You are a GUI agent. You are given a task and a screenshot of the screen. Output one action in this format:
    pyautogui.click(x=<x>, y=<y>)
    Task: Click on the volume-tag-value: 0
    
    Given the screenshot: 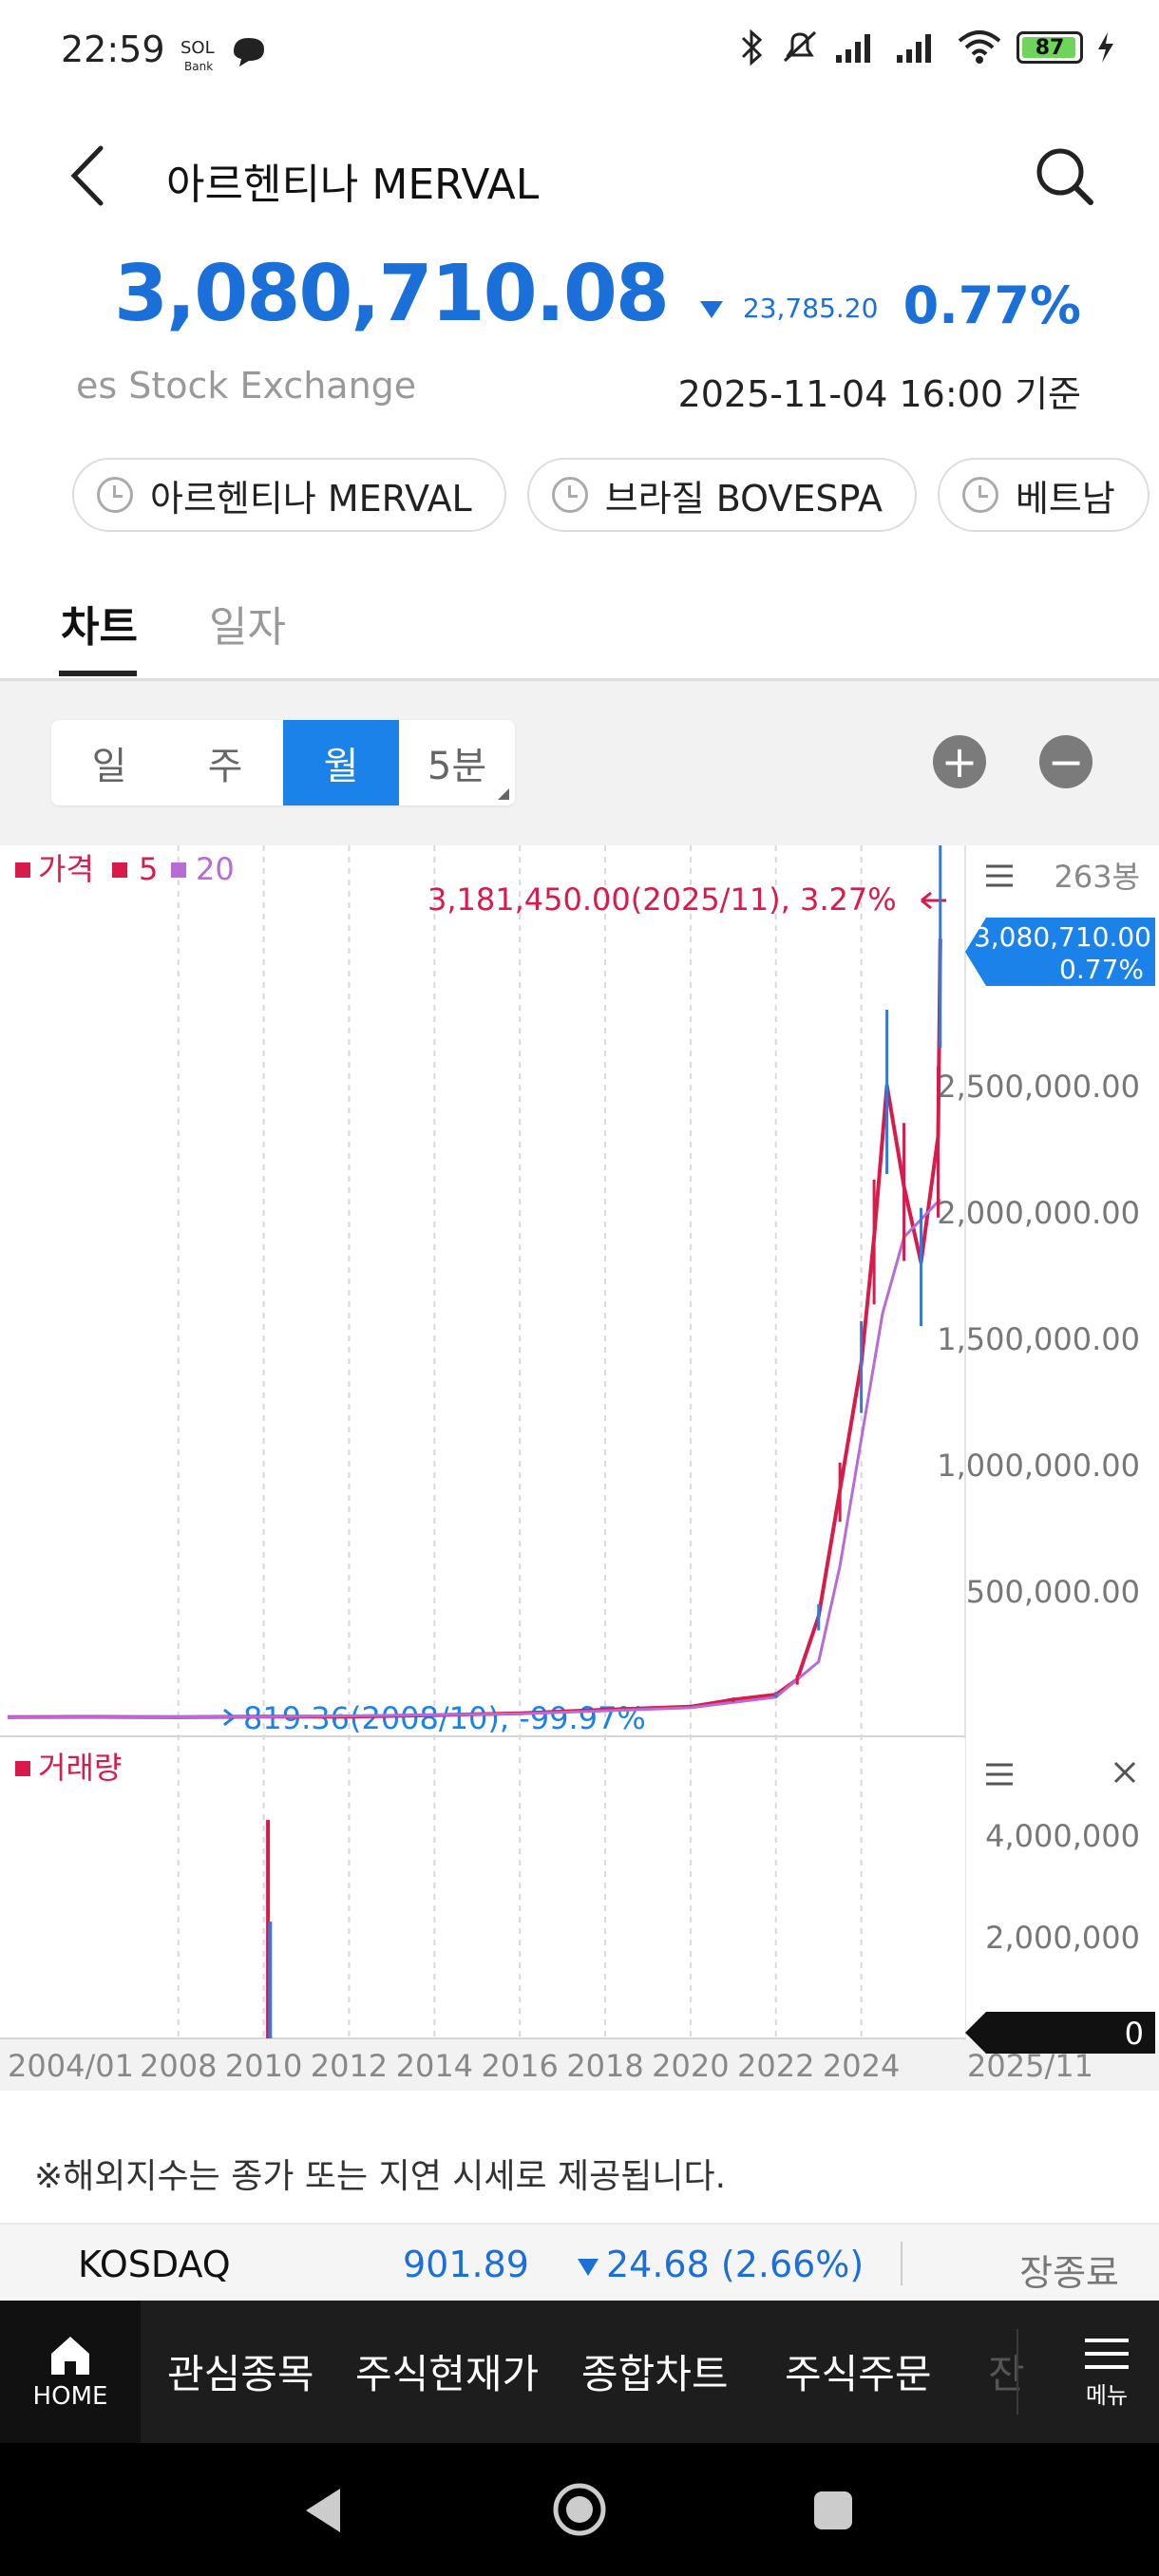 What is the action you would take?
    pyautogui.click(x=1134, y=2034)
    